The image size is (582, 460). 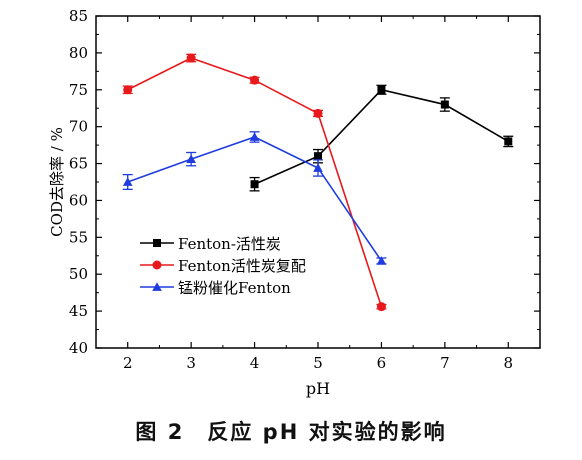 What do you see at coordinates (509, 363) in the screenshot?
I see `x-tick-label: 8` at bounding box center [509, 363].